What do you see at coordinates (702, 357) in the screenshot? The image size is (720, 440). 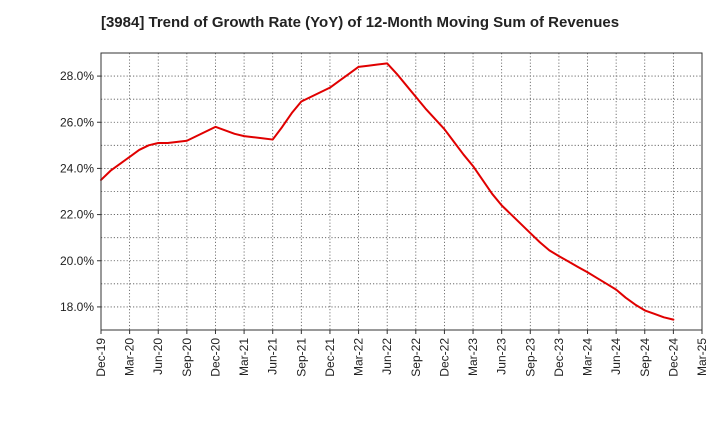 I see `x-tick-label: Mar-25` at bounding box center [702, 357].